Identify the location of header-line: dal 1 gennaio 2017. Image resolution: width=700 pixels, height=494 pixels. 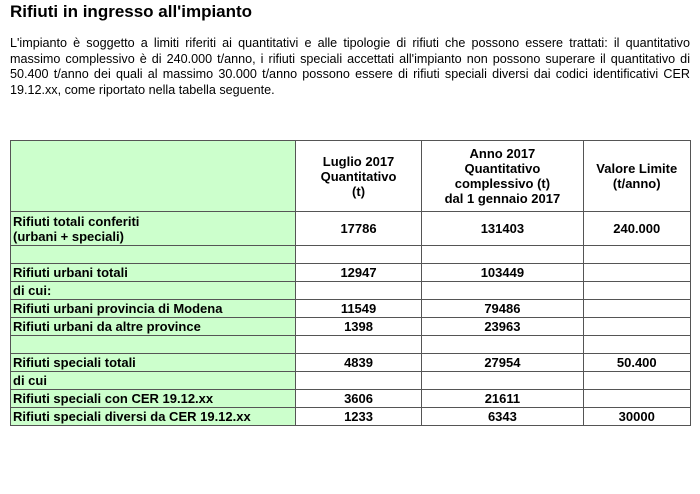
(502, 198).